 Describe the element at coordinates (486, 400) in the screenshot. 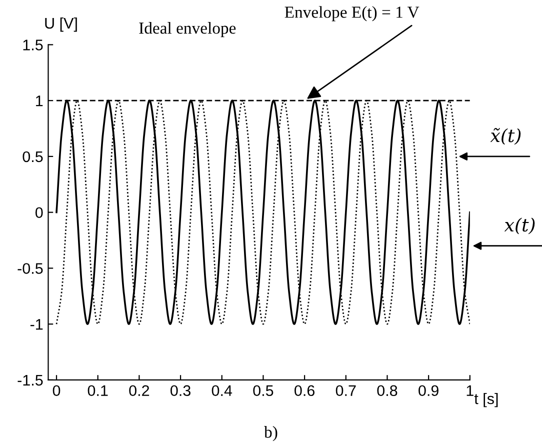

I see `x-axis-title: t [s]` at that location.